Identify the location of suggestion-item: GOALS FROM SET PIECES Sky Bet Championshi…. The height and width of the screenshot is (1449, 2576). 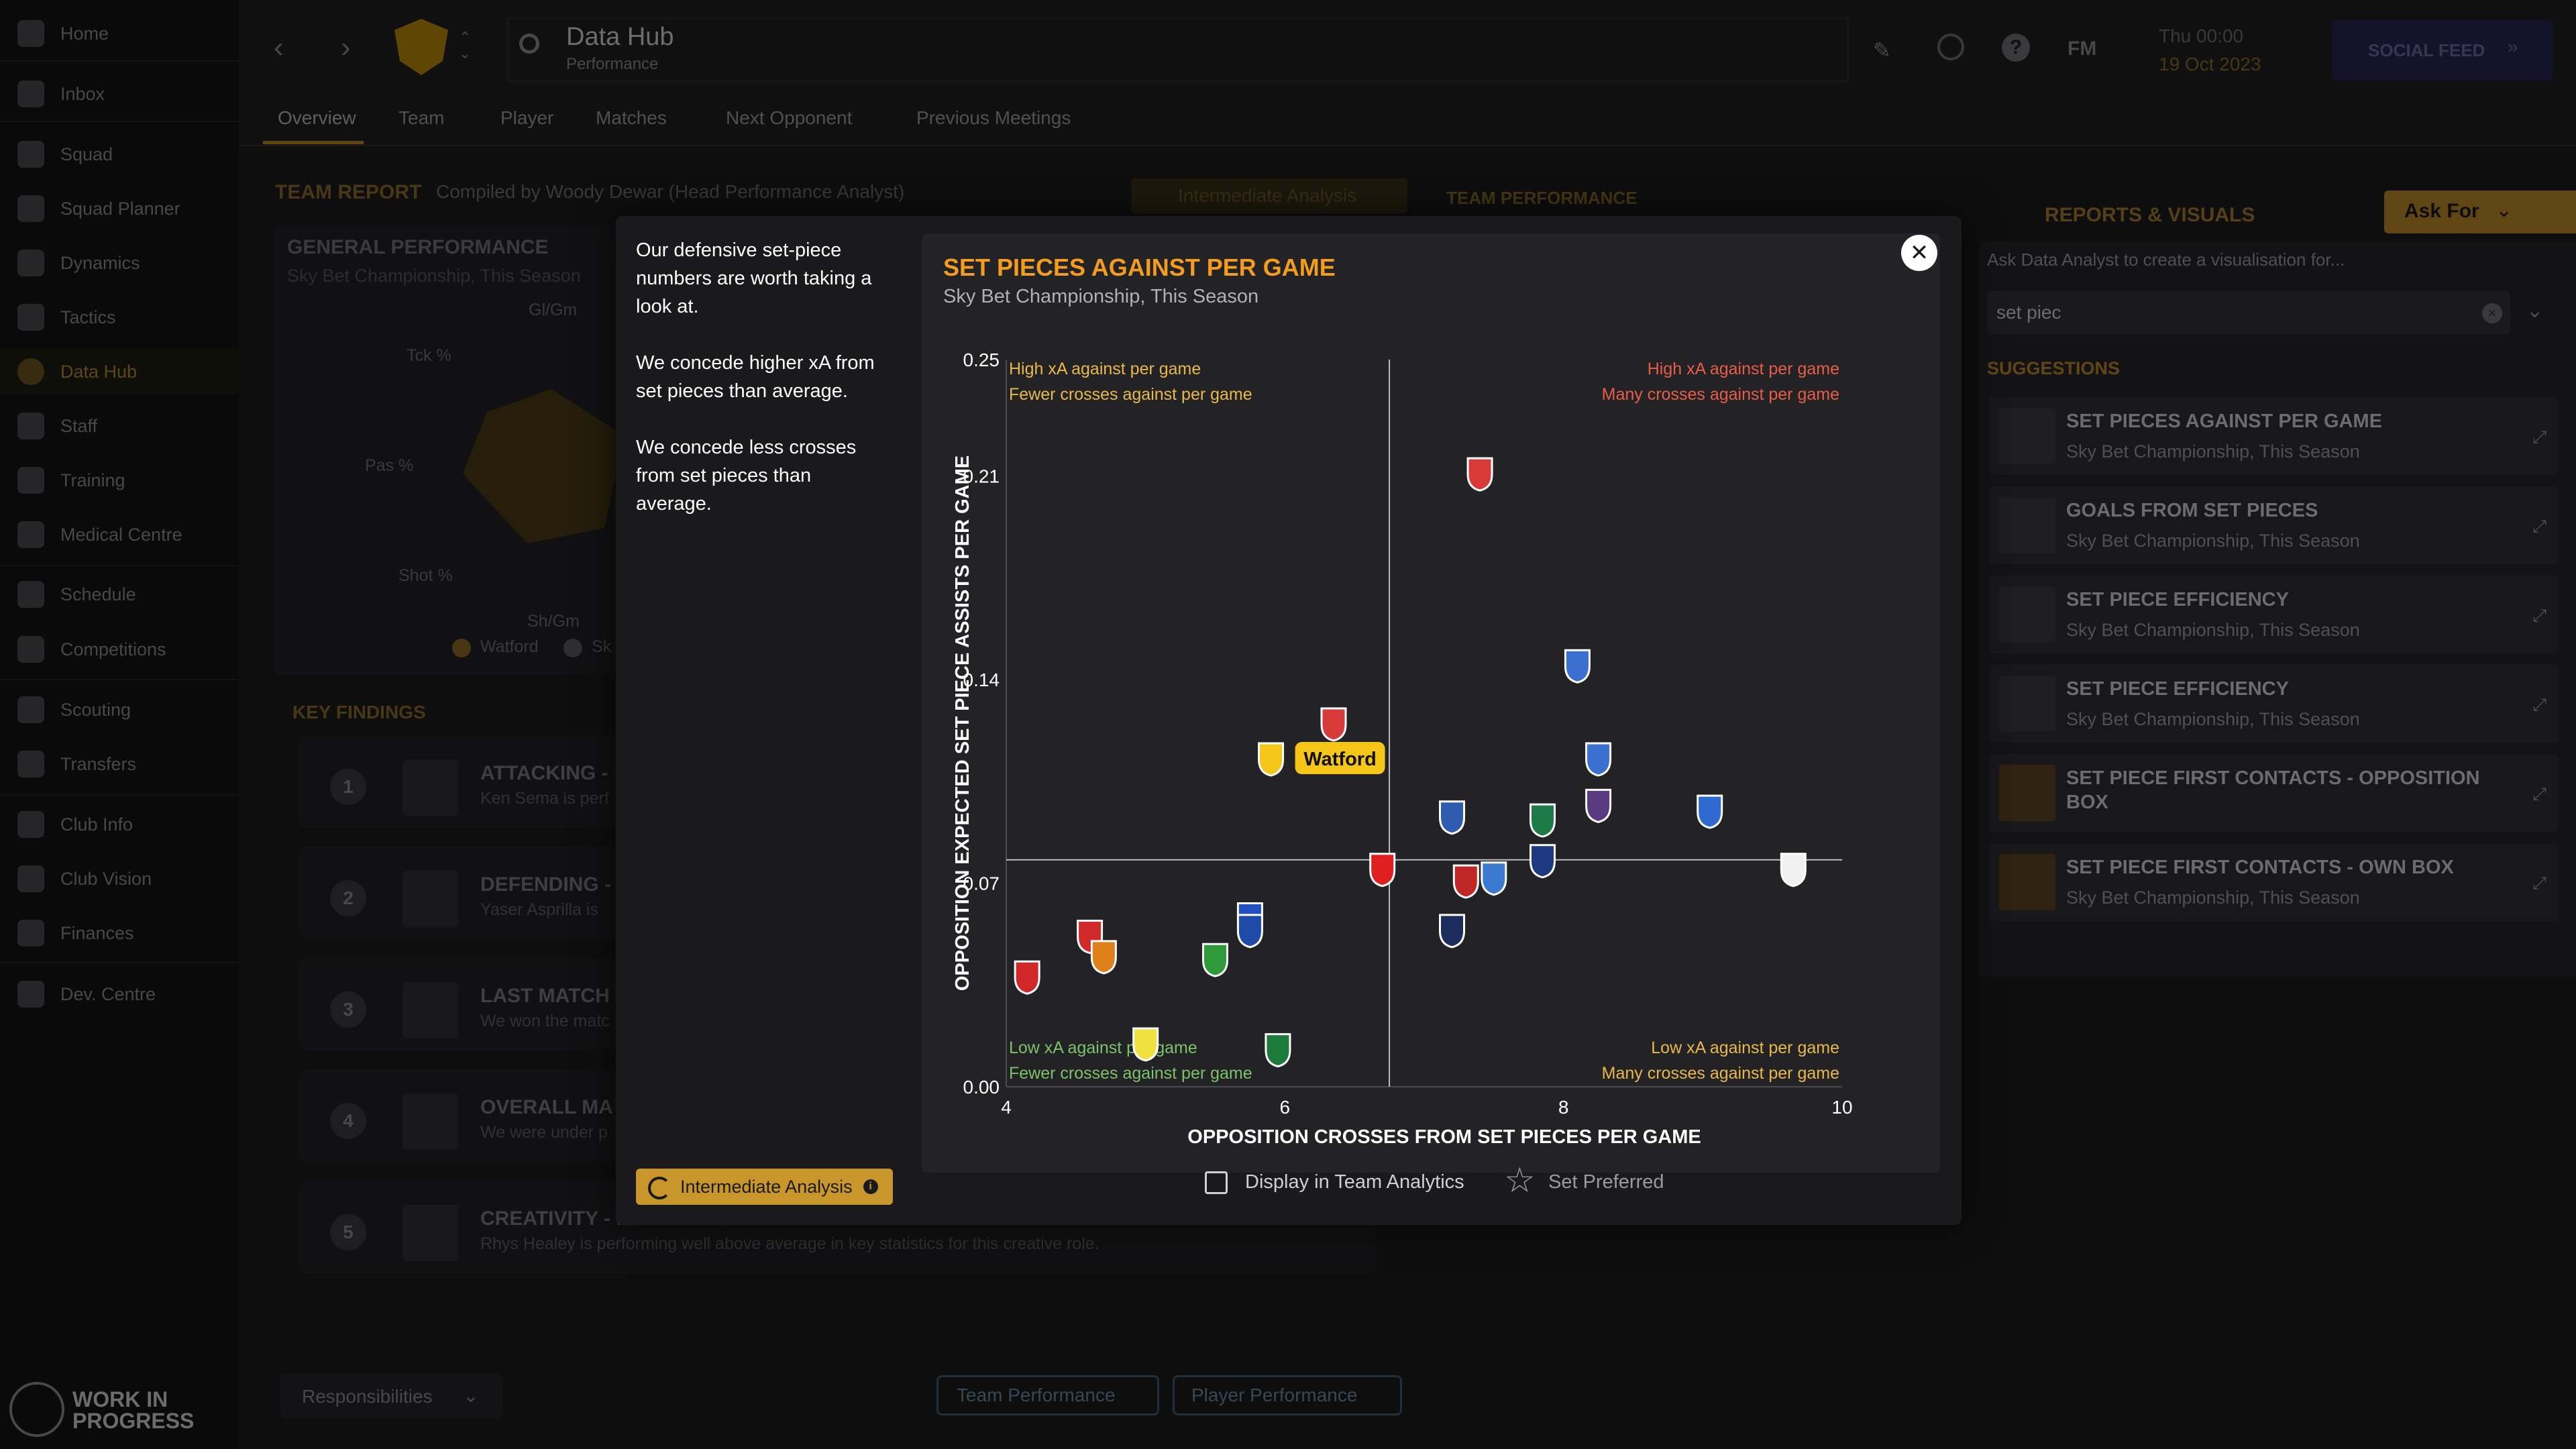
(2274, 525).